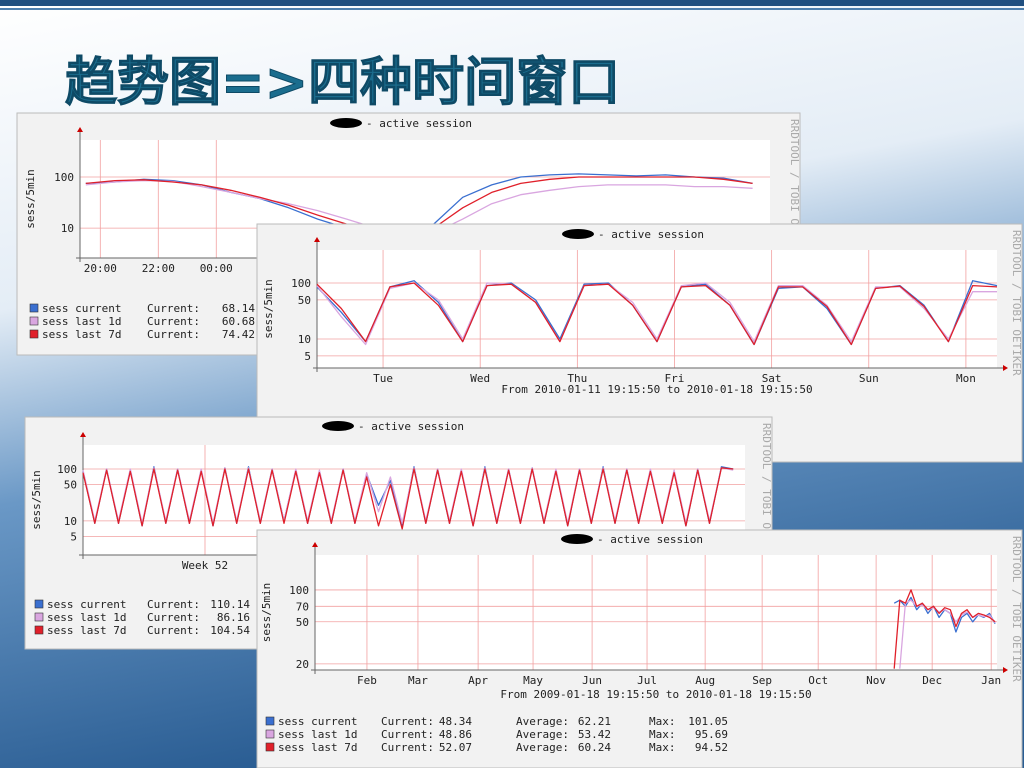 Image resolution: width=1024 pixels, height=768 pixels. What do you see at coordinates (238, 321) in the screenshot?
I see `stat-value: 60.68` at bounding box center [238, 321].